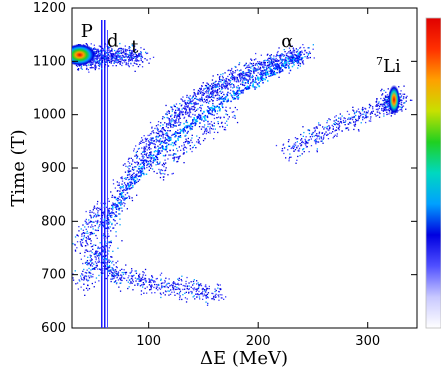 The height and width of the screenshot is (376, 441). I want to click on annotation-label: t, so click(135, 46).